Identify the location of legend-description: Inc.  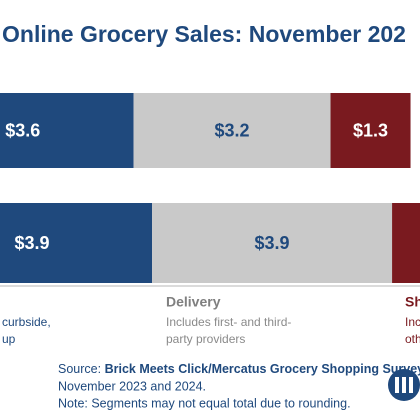
(412, 322).